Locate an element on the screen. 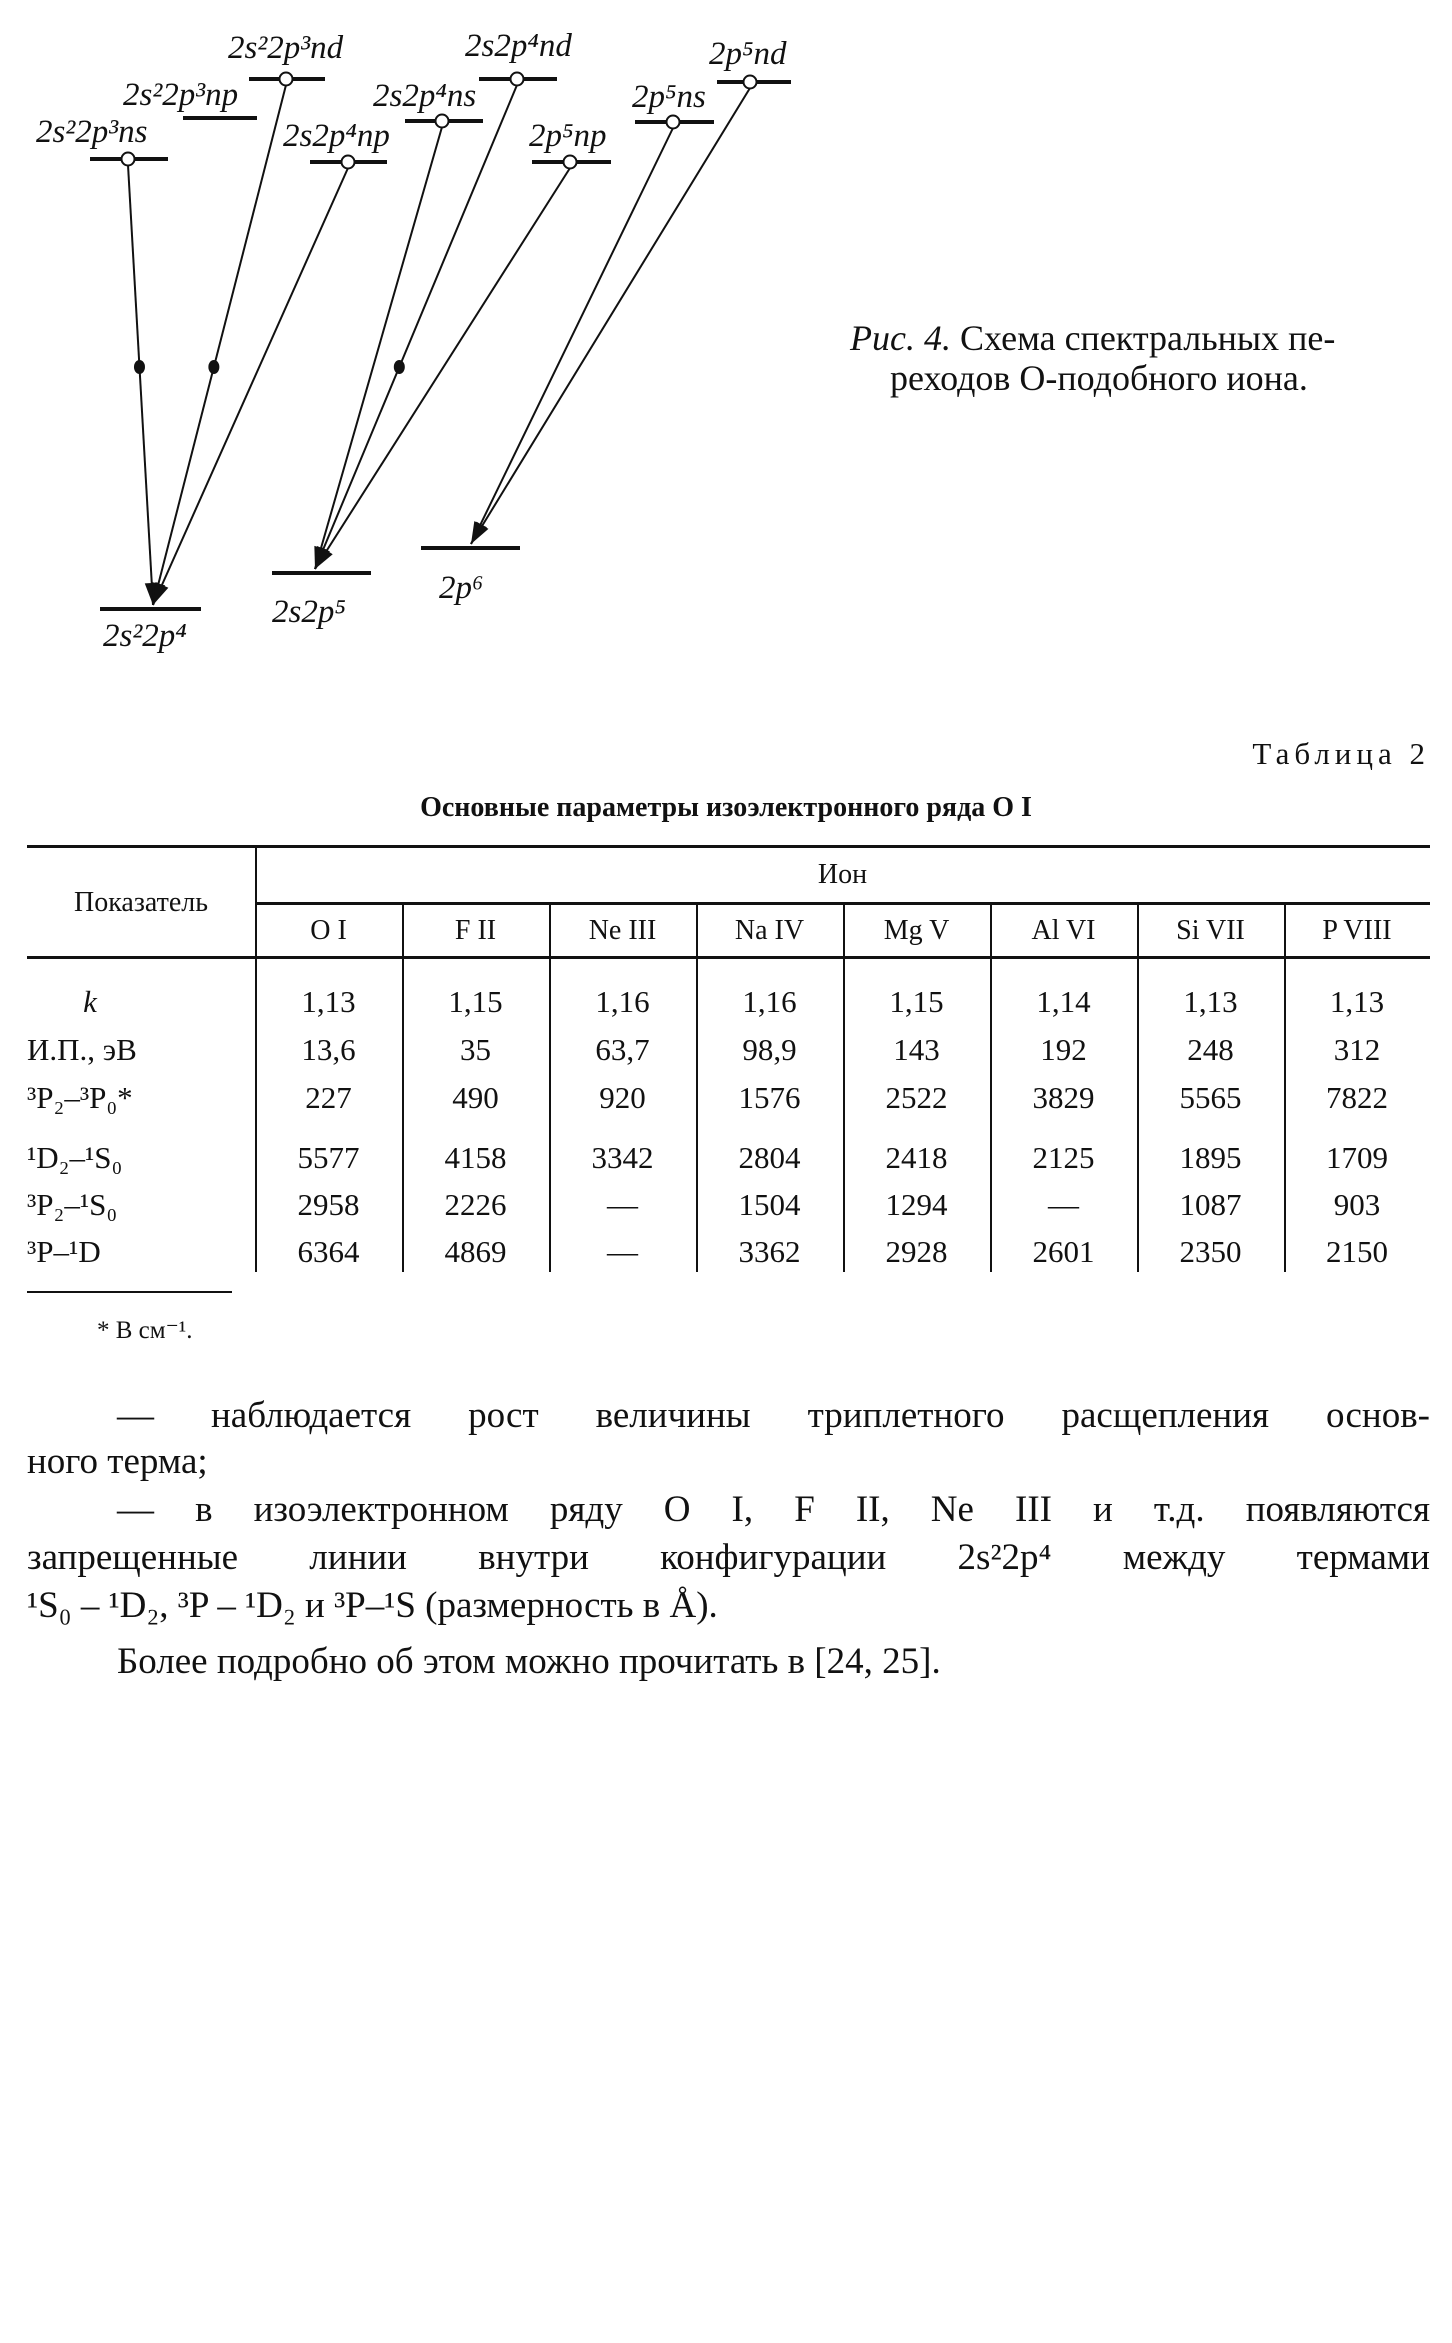 The image size is (1452, 2343). table-cell: 5577 is located at coordinates (328, 1157).